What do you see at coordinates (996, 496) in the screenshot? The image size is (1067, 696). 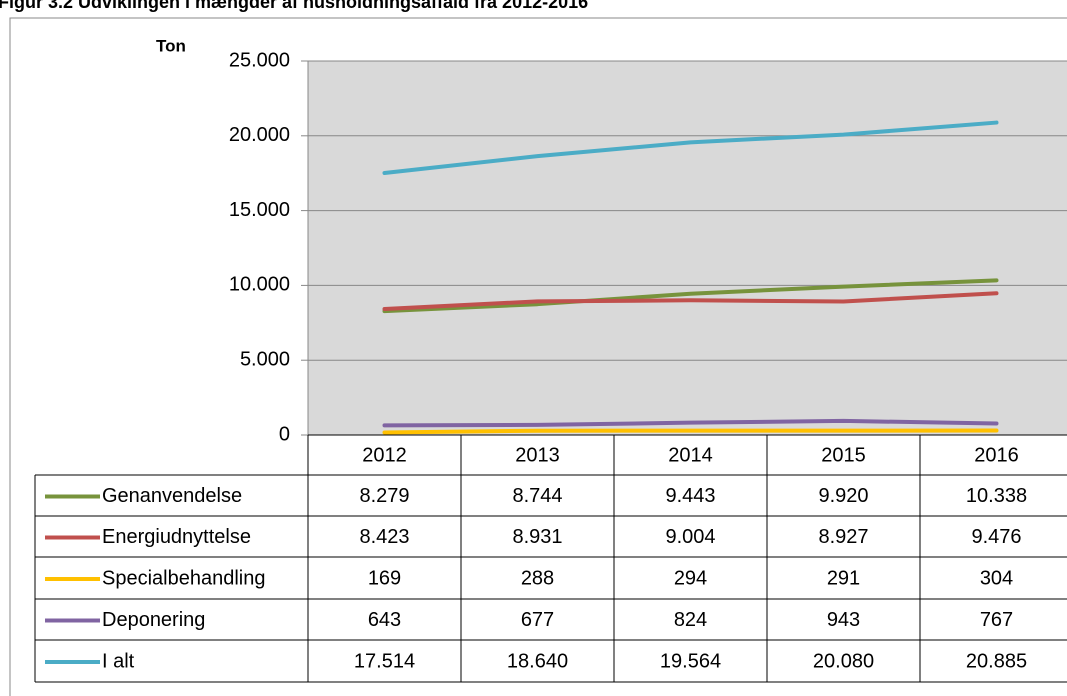 I see `table-value: 10.338` at bounding box center [996, 496].